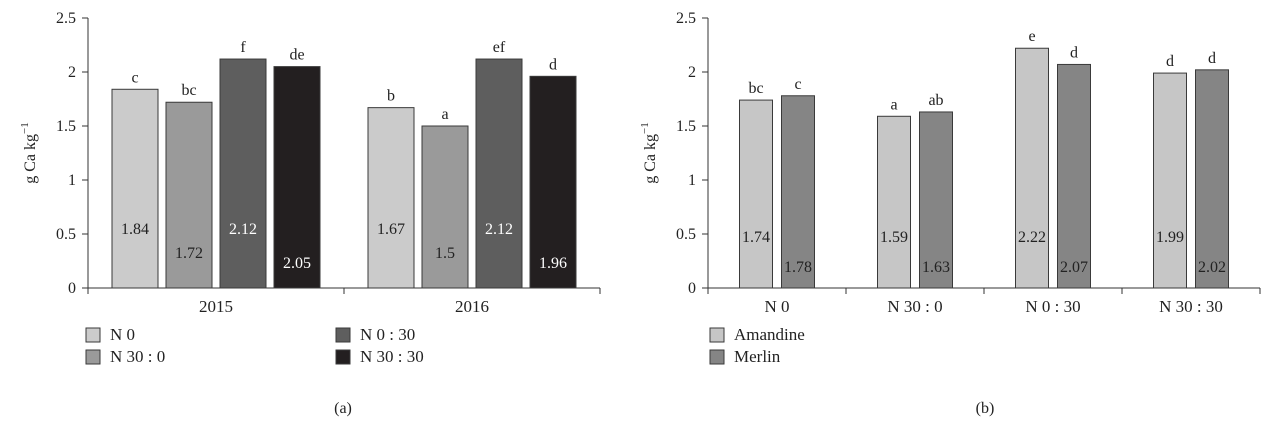 The width and height of the screenshot is (1275, 435). Describe the element at coordinates (343, 408) in the screenshot. I see `panel-label: (a)` at that location.